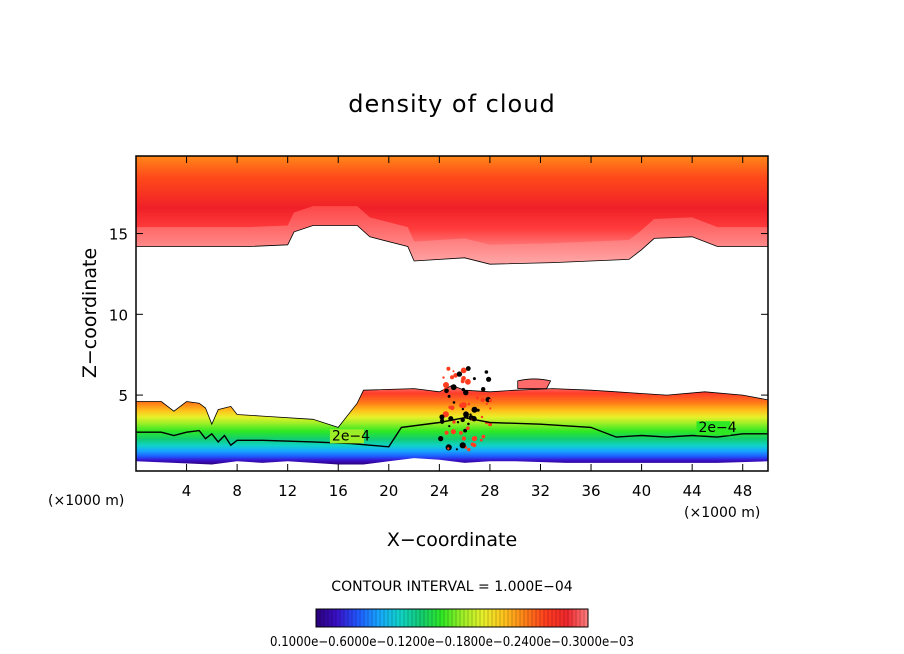 This screenshot has width=904, height=654. What do you see at coordinates (452, 540) in the screenshot?
I see `x-axis-label: X−coordinate` at bounding box center [452, 540].